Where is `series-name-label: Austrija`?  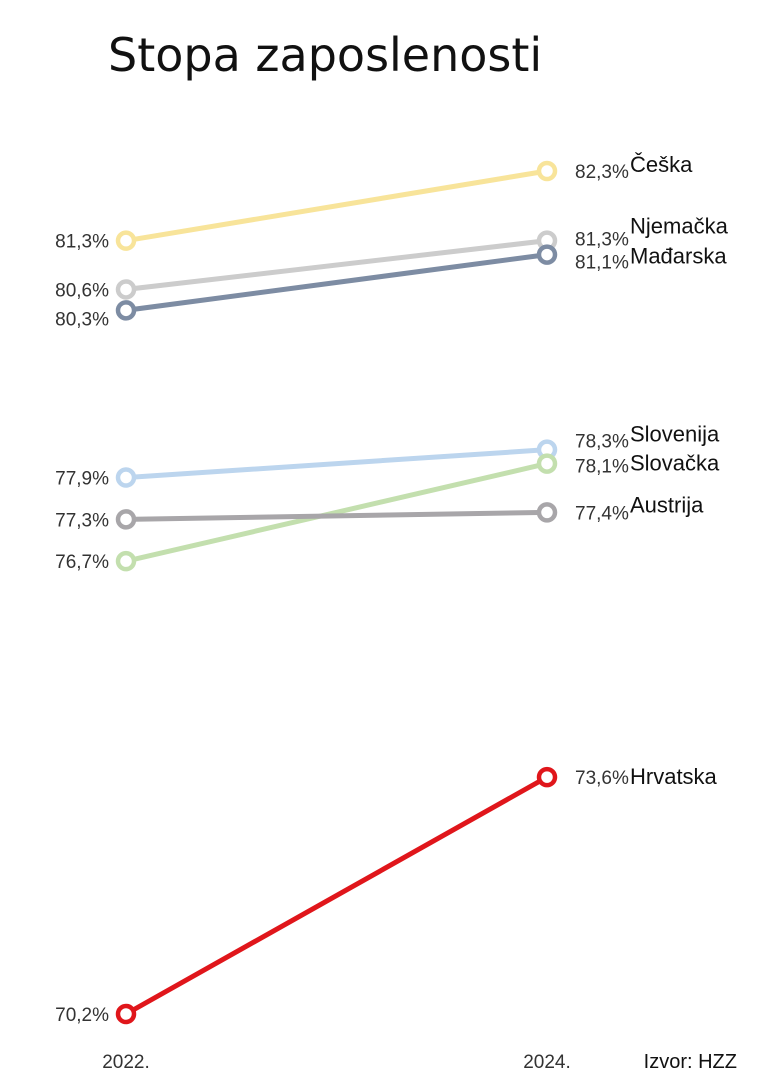
series-name-label: Austrija is located at coordinates (667, 504).